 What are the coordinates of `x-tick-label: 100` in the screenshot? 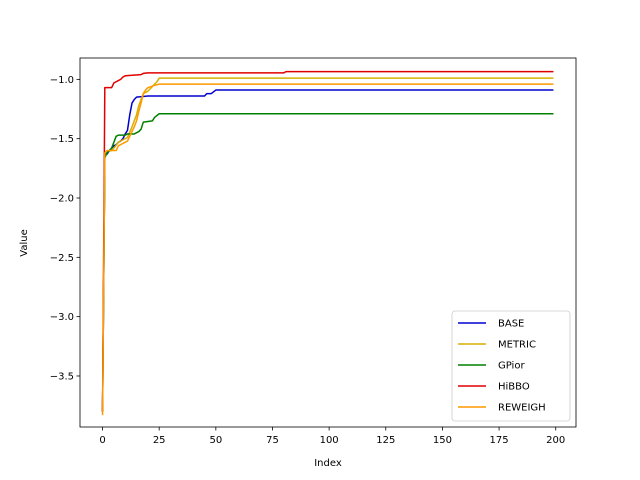 It's located at (329, 440).